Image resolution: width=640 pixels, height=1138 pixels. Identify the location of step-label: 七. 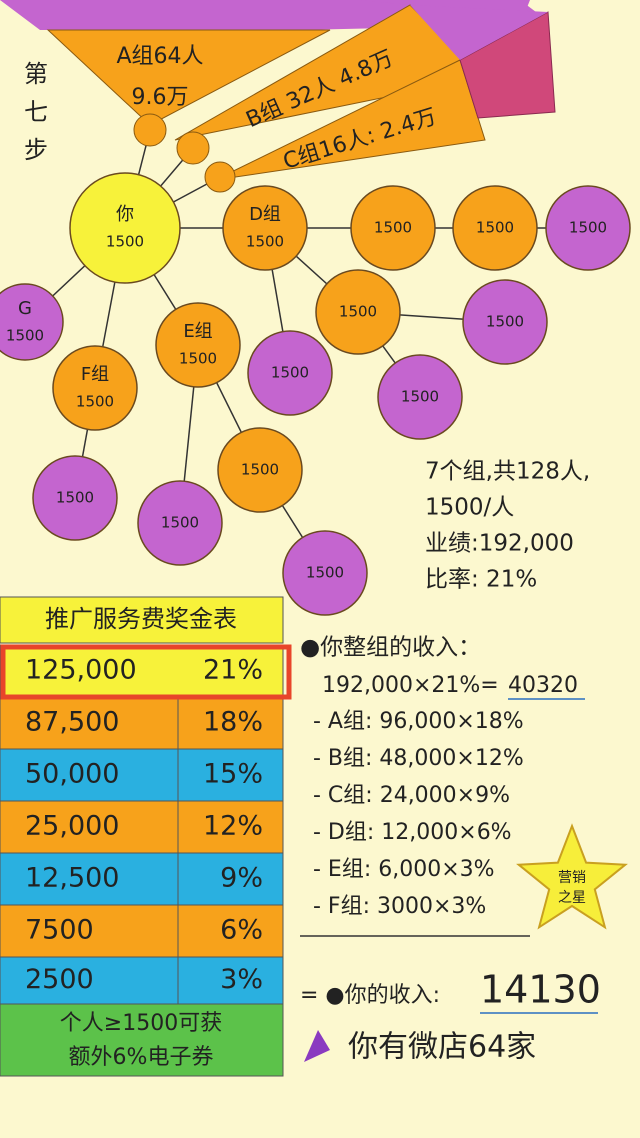
(36, 112).